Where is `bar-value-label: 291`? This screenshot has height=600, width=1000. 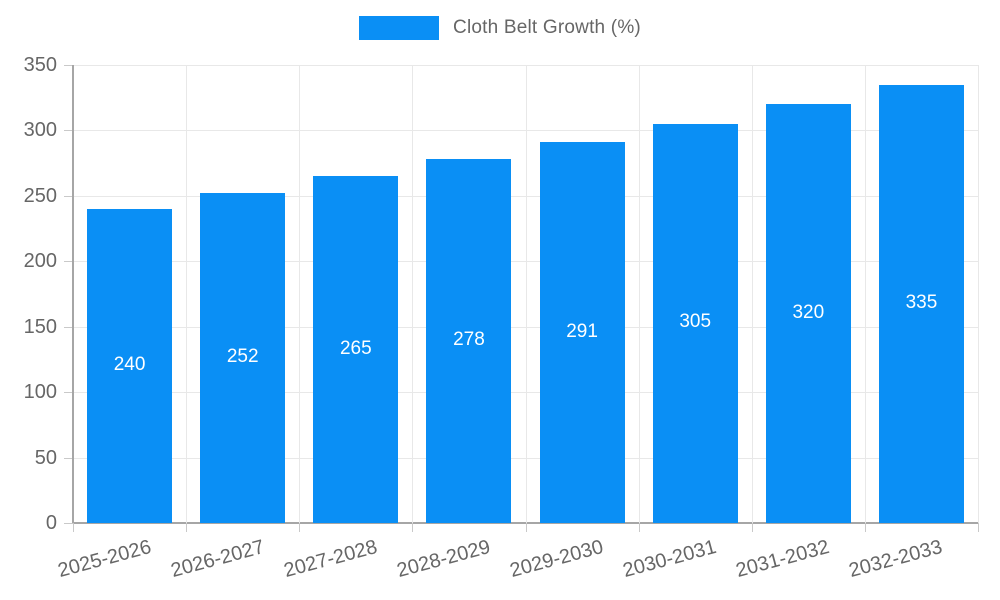
bar-value-label: 291 is located at coordinates (582, 331).